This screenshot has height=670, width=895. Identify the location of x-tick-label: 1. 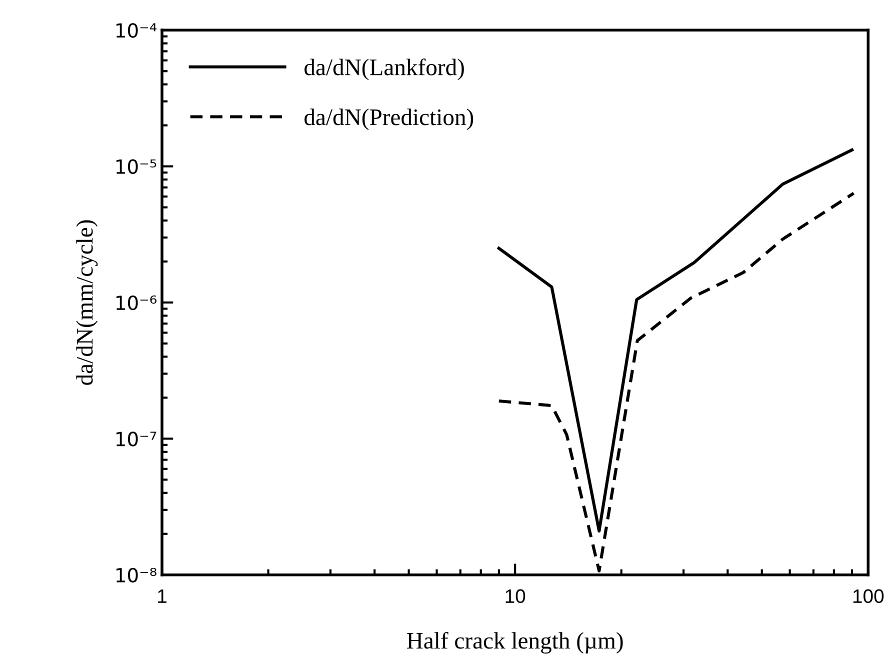
(162, 596).